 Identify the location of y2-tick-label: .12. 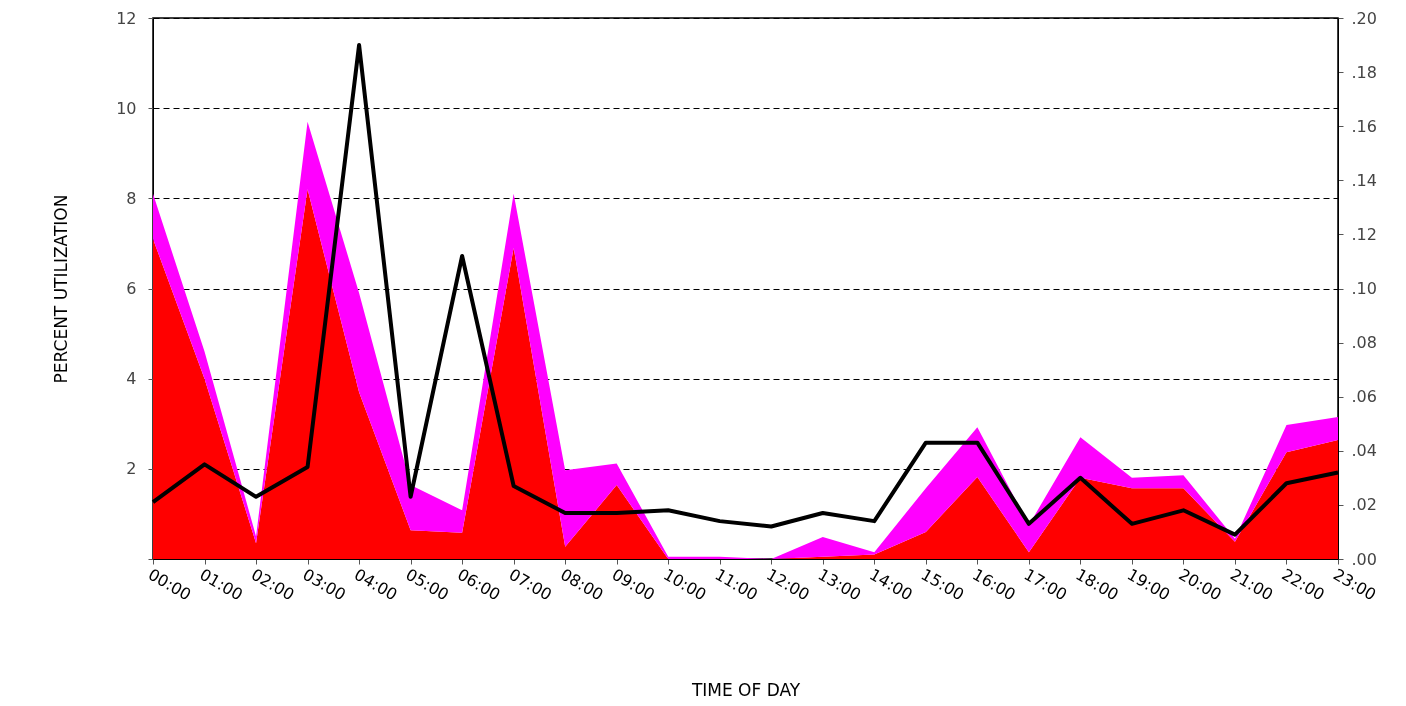
(1364, 234).